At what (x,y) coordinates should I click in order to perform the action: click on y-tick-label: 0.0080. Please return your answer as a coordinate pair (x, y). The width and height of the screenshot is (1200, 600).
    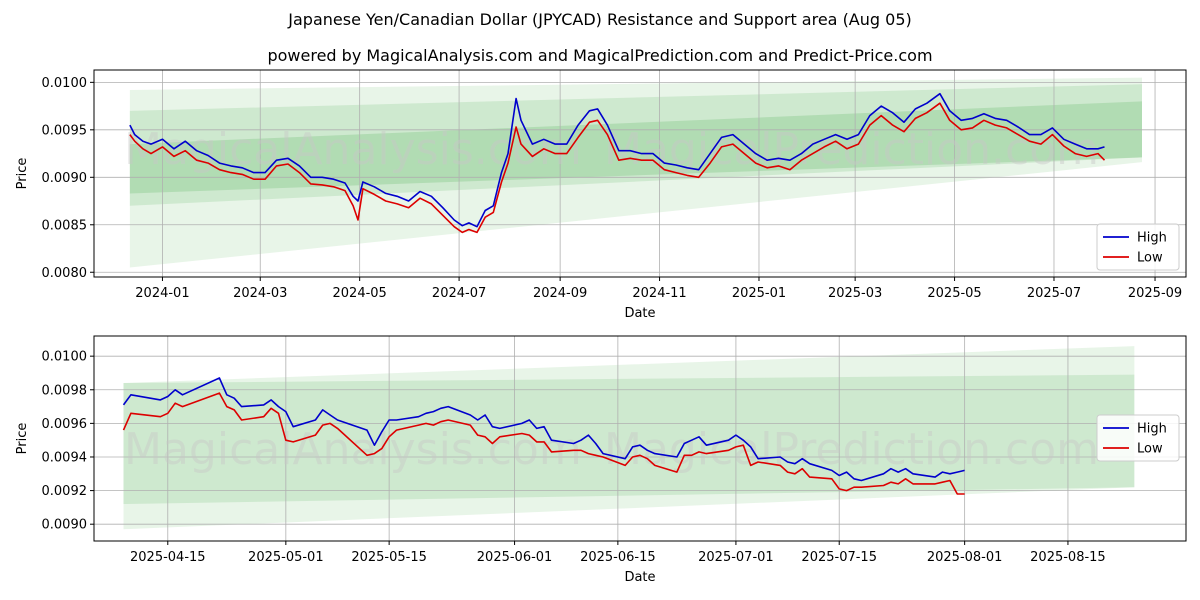
    Looking at the image, I should click on (65, 273).